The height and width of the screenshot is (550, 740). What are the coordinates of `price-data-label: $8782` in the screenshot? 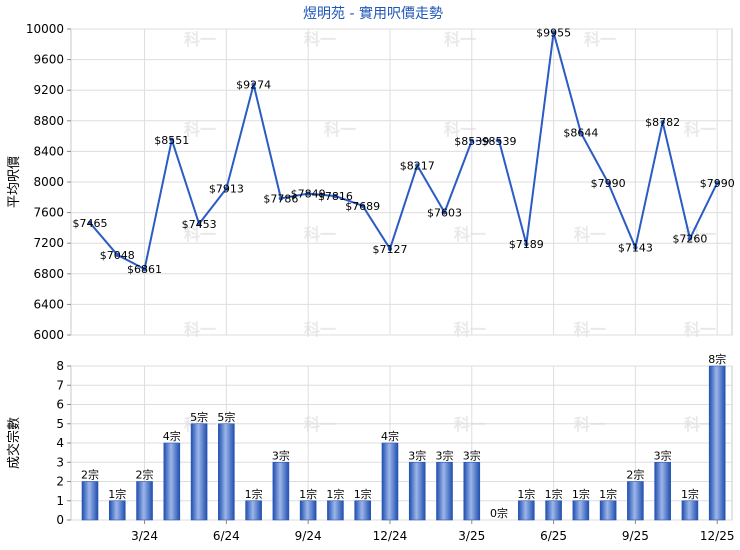 It's located at (662, 122).